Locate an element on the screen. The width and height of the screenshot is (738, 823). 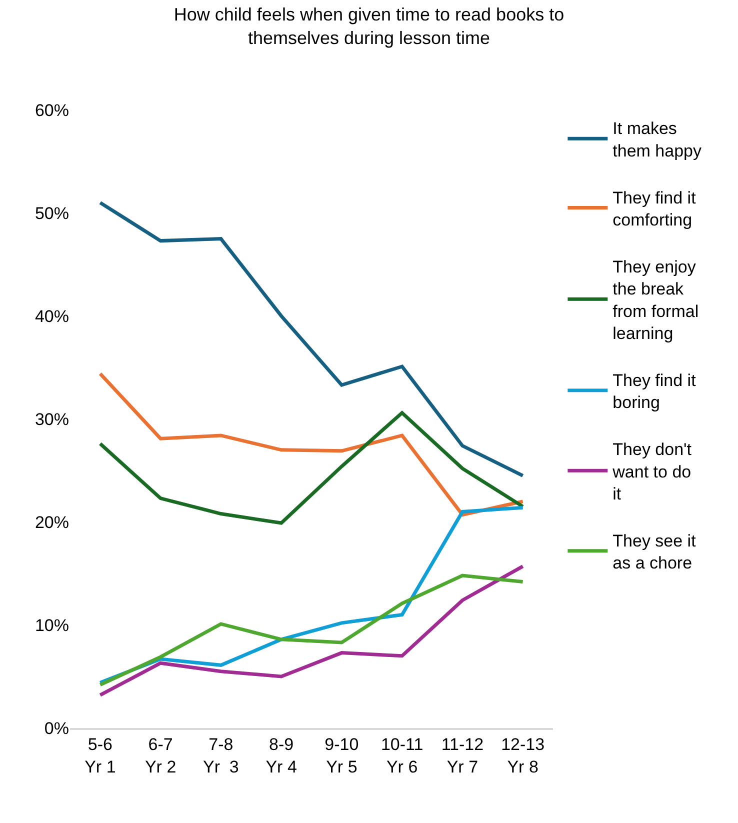
x-tick-label: 6-7 Yr 2 is located at coordinates (160, 755).